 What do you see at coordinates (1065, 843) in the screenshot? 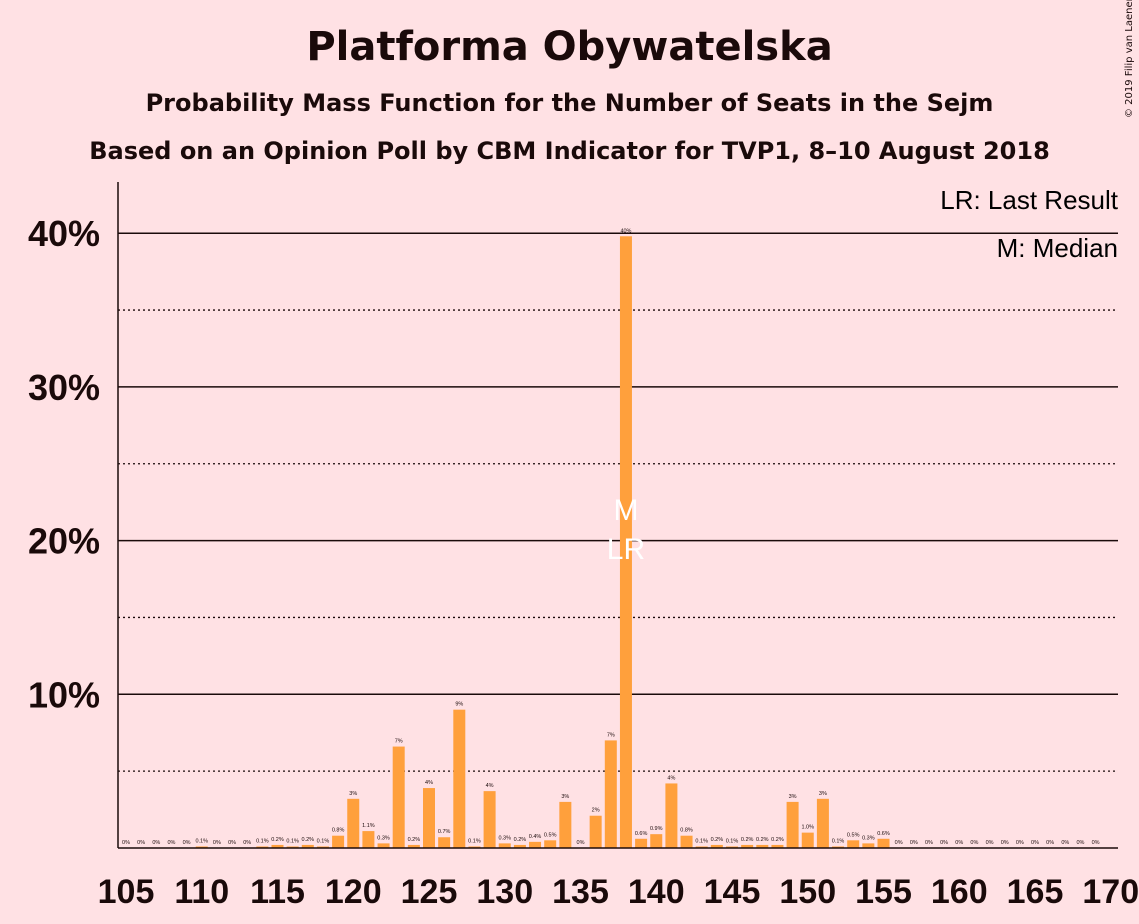
I see `bar-label-167: 0%` at bounding box center [1065, 843].